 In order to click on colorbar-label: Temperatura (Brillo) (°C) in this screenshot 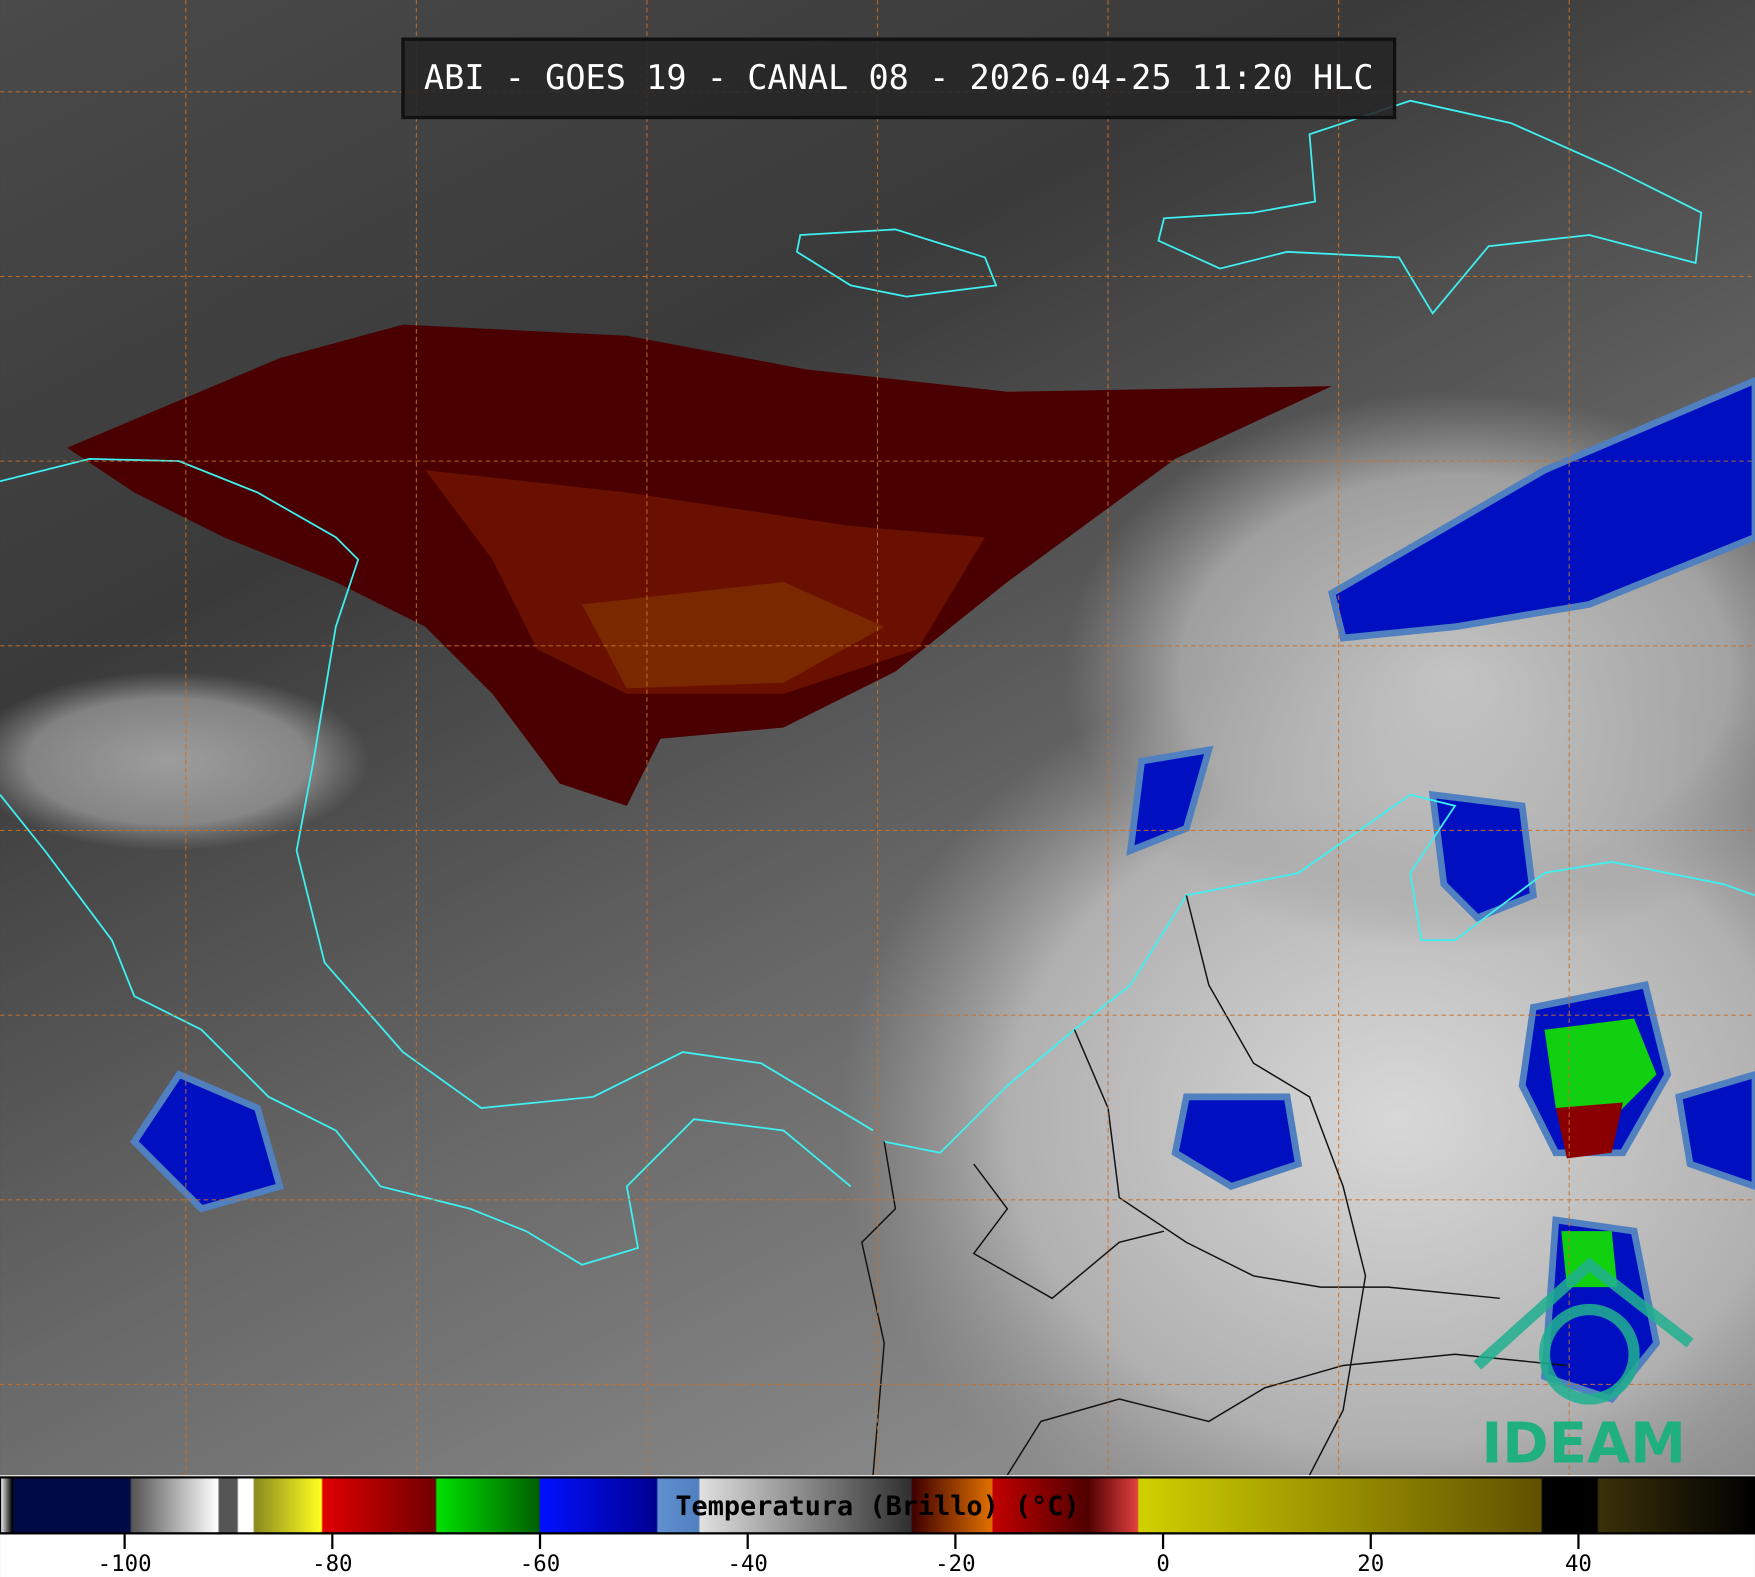, I will do `click(877, 1506)`.